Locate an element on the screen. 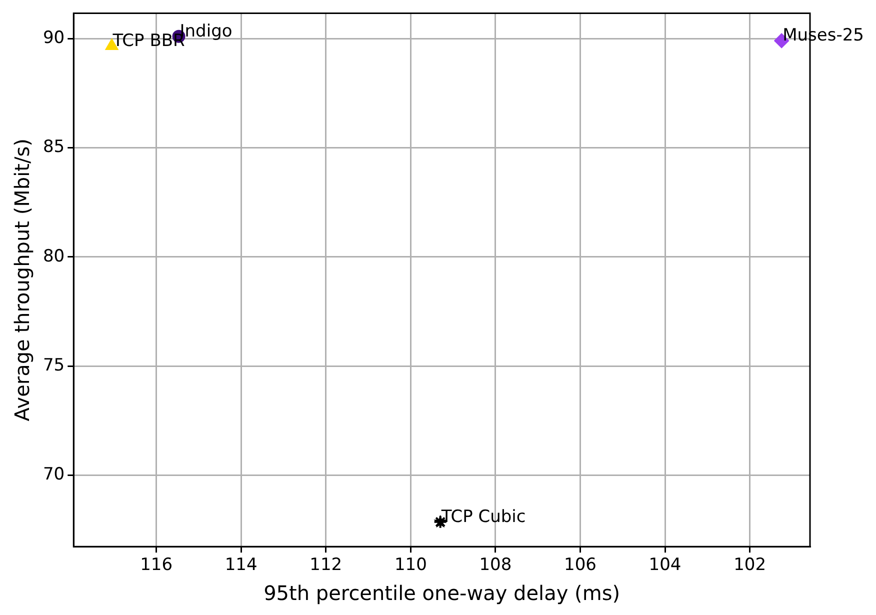  x-tick-label: 114 is located at coordinates (241, 565).